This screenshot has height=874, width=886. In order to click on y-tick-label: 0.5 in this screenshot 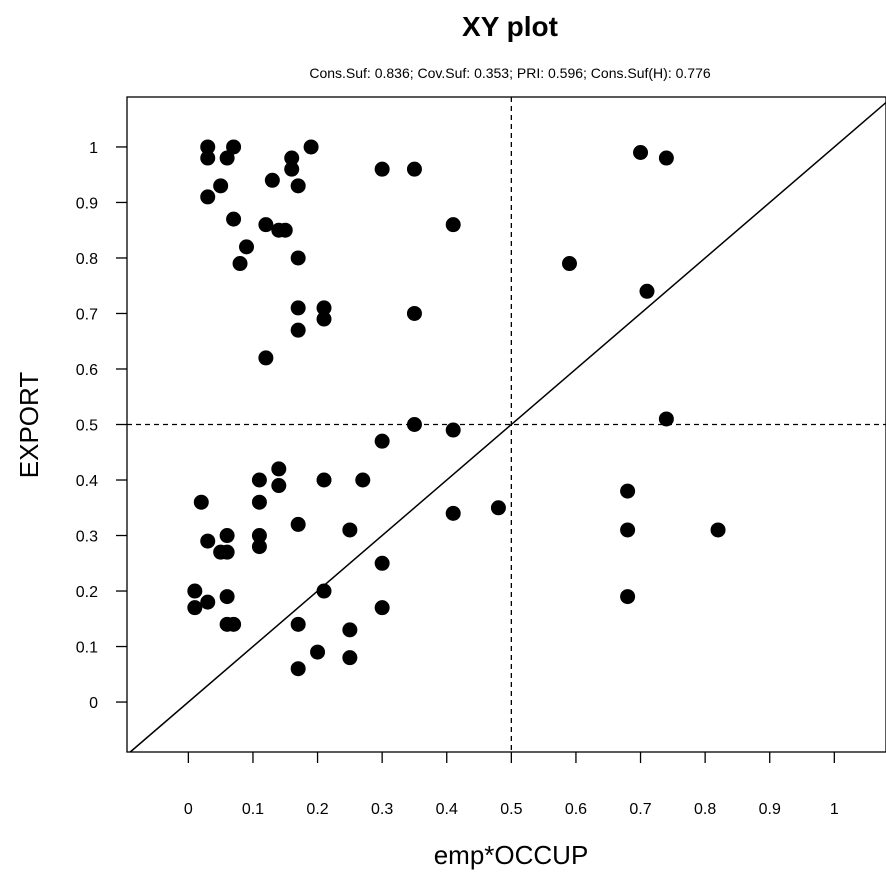, I will do `click(87, 426)`.